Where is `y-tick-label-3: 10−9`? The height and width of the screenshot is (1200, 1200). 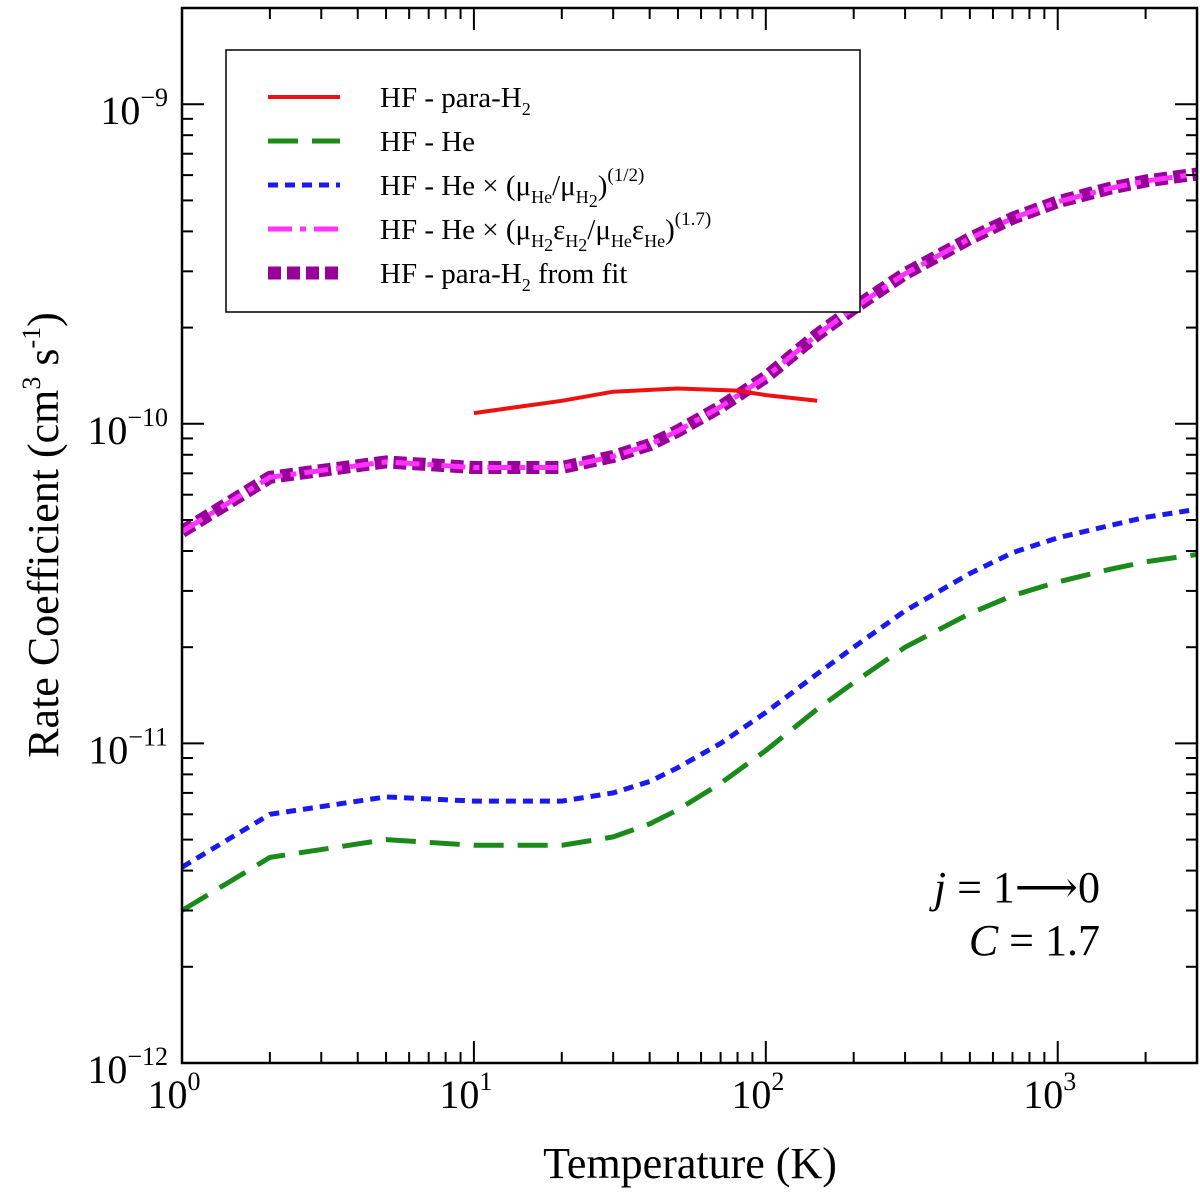 y-tick-label-3: 10−9 is located at coordinates (134, 108).